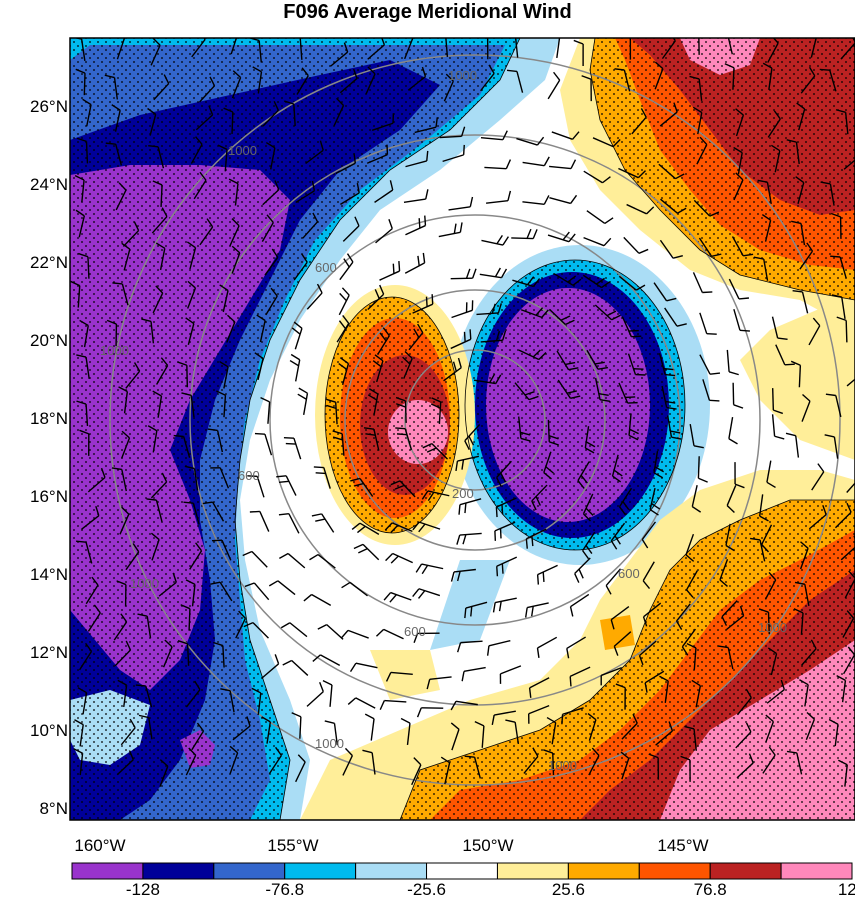  What do you see at coordinates (488, 845) in the screenshot?
I see `lon-label: 150°W` at bounding box center [488, 845].